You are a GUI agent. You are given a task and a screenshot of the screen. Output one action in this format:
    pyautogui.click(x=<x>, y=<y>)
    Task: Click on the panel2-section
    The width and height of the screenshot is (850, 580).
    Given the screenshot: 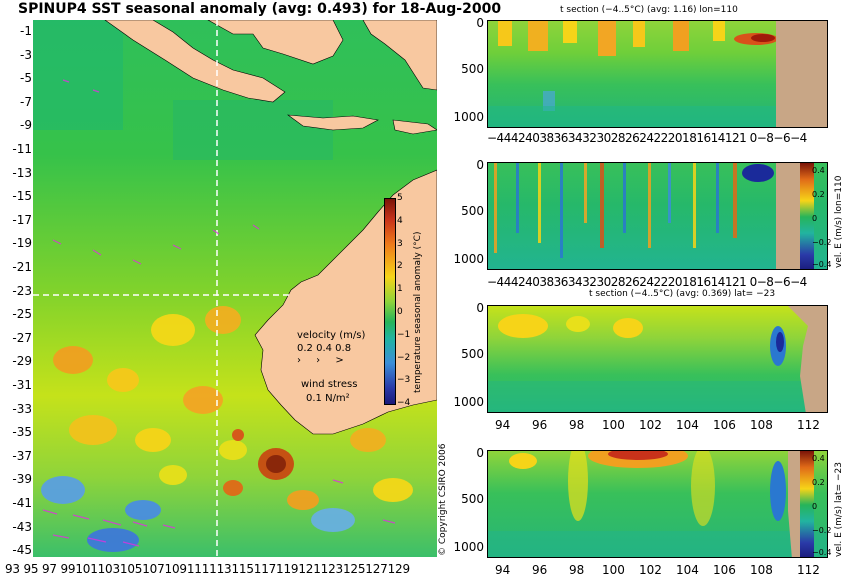 What is the action you would take?
    pyautogui.click(x=657, y=216)
    